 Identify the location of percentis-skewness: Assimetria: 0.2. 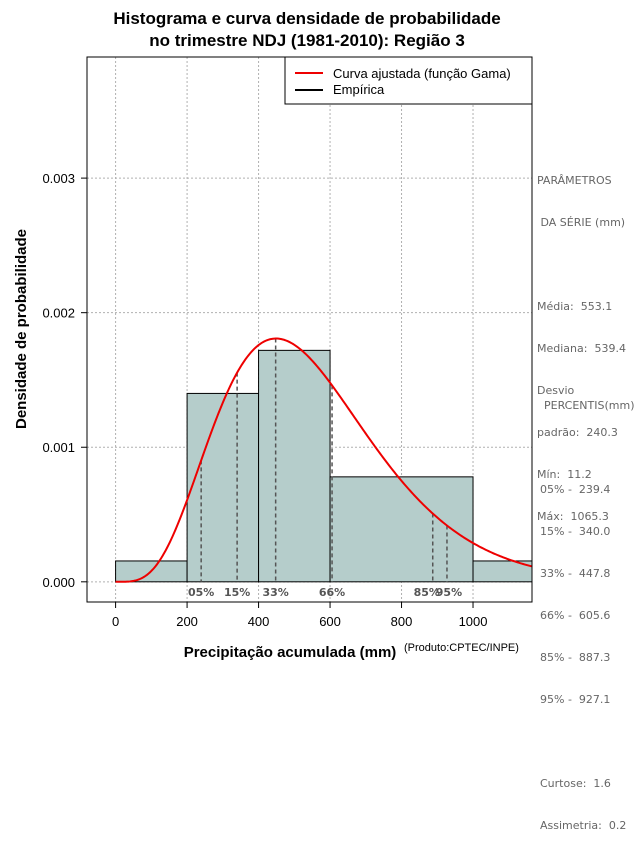
(583, 825).